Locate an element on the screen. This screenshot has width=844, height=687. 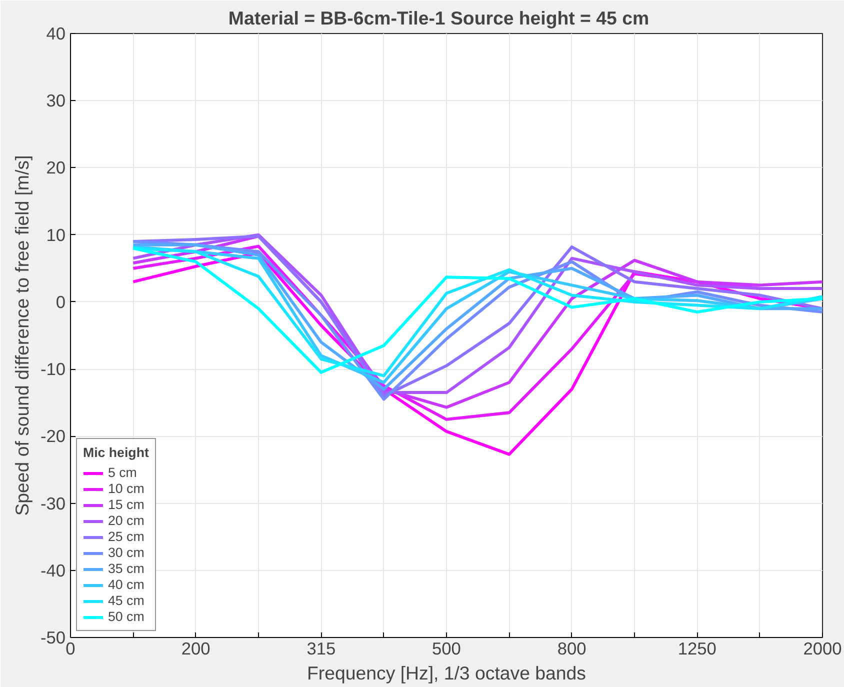
x-tick-label: 1250 is located at coordinates (697, 648).